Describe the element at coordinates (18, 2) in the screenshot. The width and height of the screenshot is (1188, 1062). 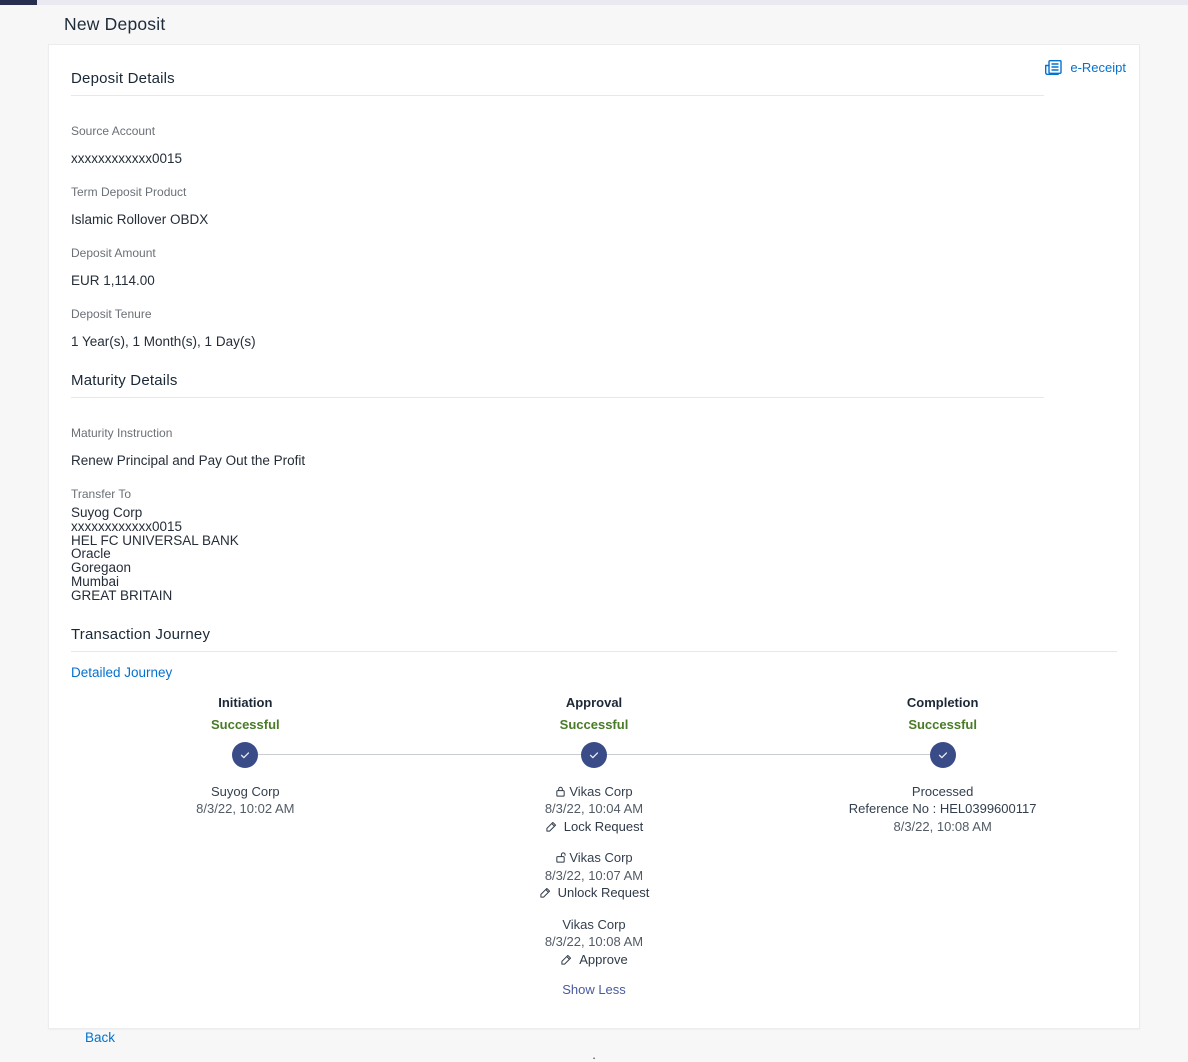
I see `top-left-dark-segment` at that location.